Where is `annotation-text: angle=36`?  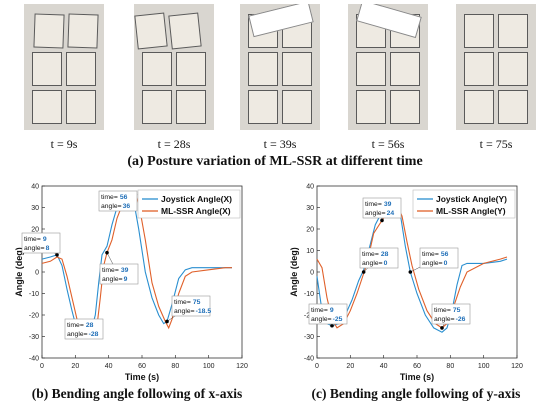 annotation-text: angle=36 is located at coordinates (115, 206).